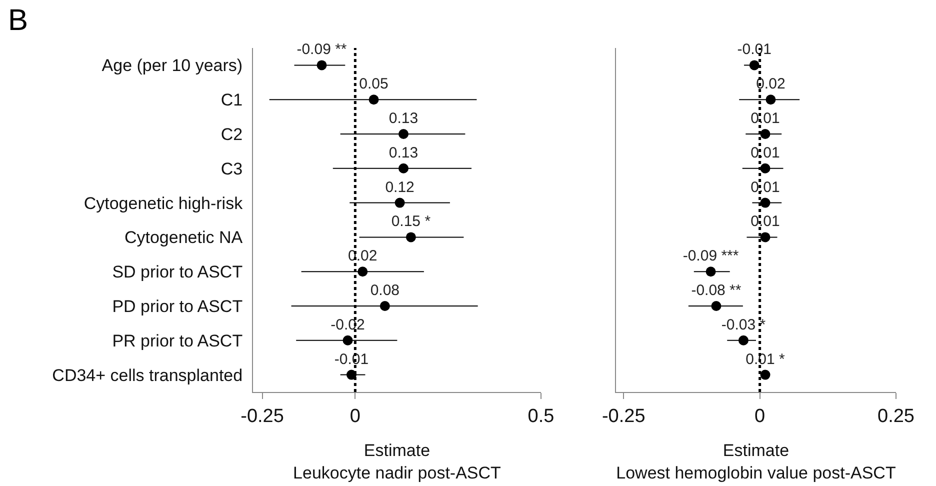 This screenshot has width=936, height=486. I want to click on data-label: 0.05, so click(373, 84).